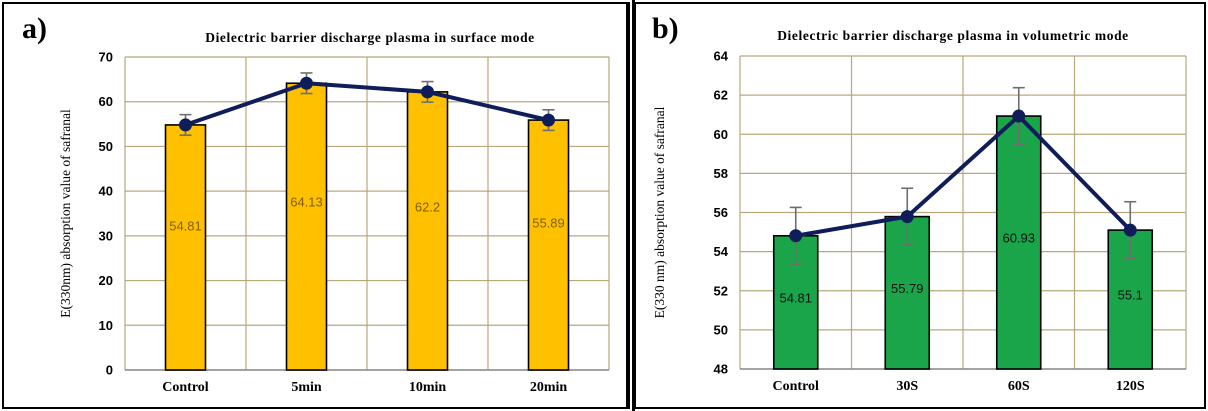 Image resolution: width=1208 pixels, height=411 pixels. Describe the element at coordinates (34, 28) in the screenshot. I see `panel-a-letter: a)` at that location.